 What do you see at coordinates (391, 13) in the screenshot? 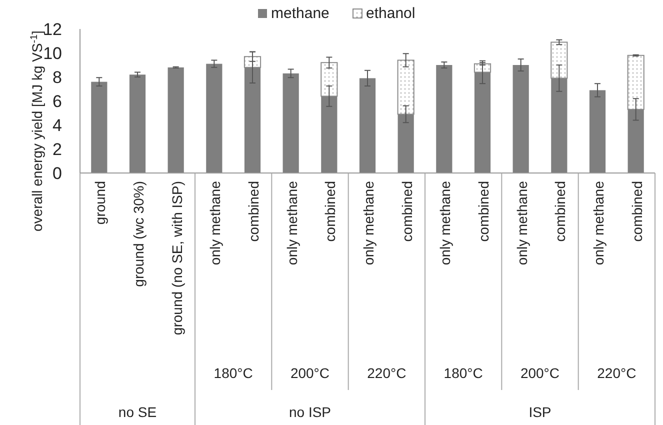
I see `legend-label: ethanol` at bounding box center [391, 13].